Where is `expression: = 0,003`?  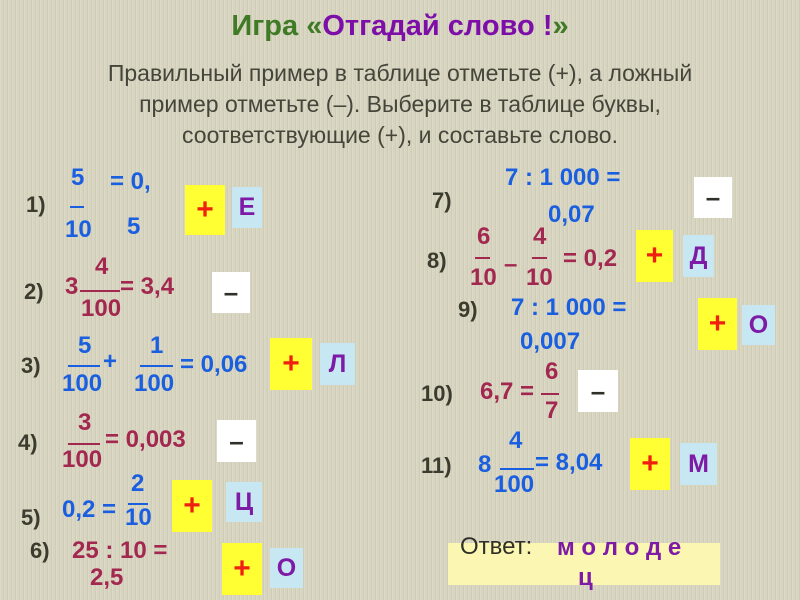 expression: = 0,003 is located at coordinates (145, 439).